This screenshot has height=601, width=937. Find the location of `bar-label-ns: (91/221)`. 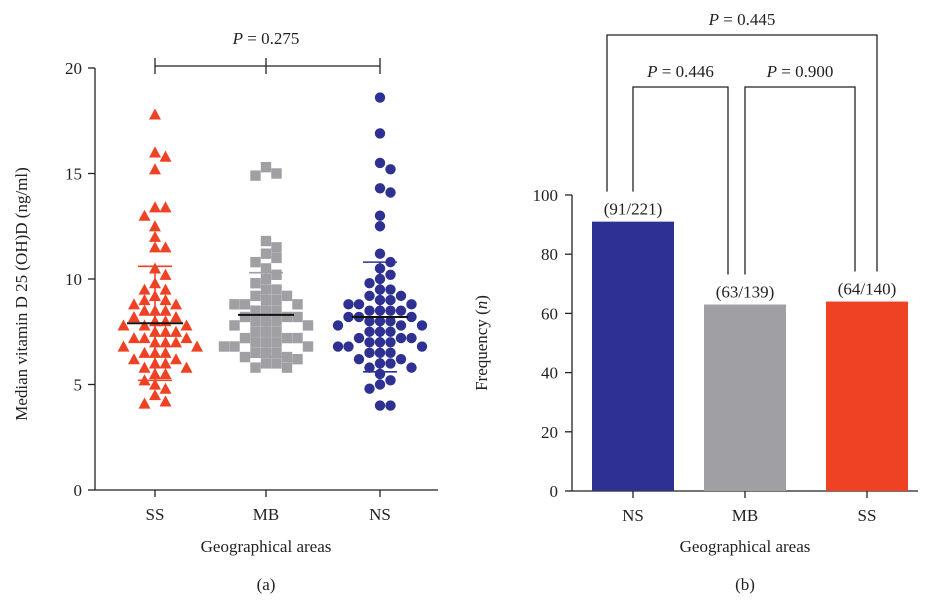

bar-label-ns: (91/221) is located at coordinates (633, 209).